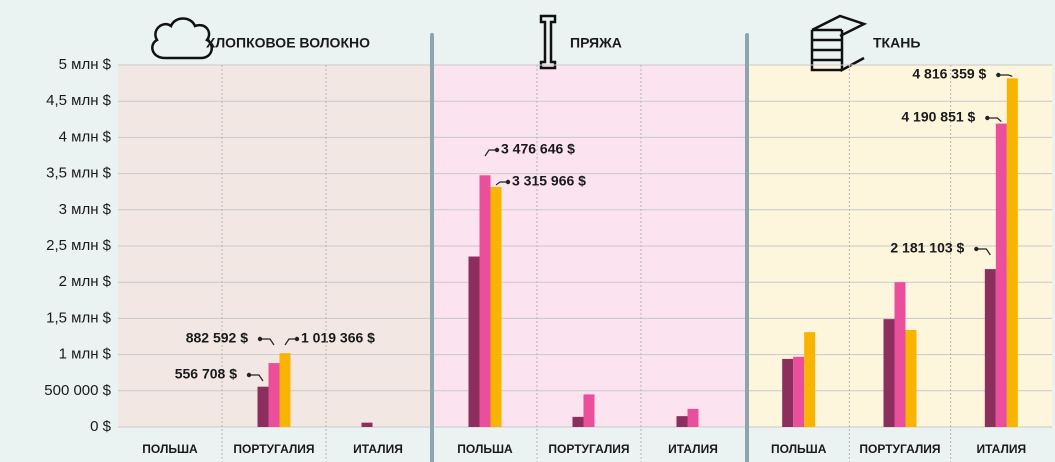 This screenshot has height=462, width=1055. Describe the element at coordinates (79, 245) in the screenshot. I see `y-tick-label: 2,5 млн $` at that location.